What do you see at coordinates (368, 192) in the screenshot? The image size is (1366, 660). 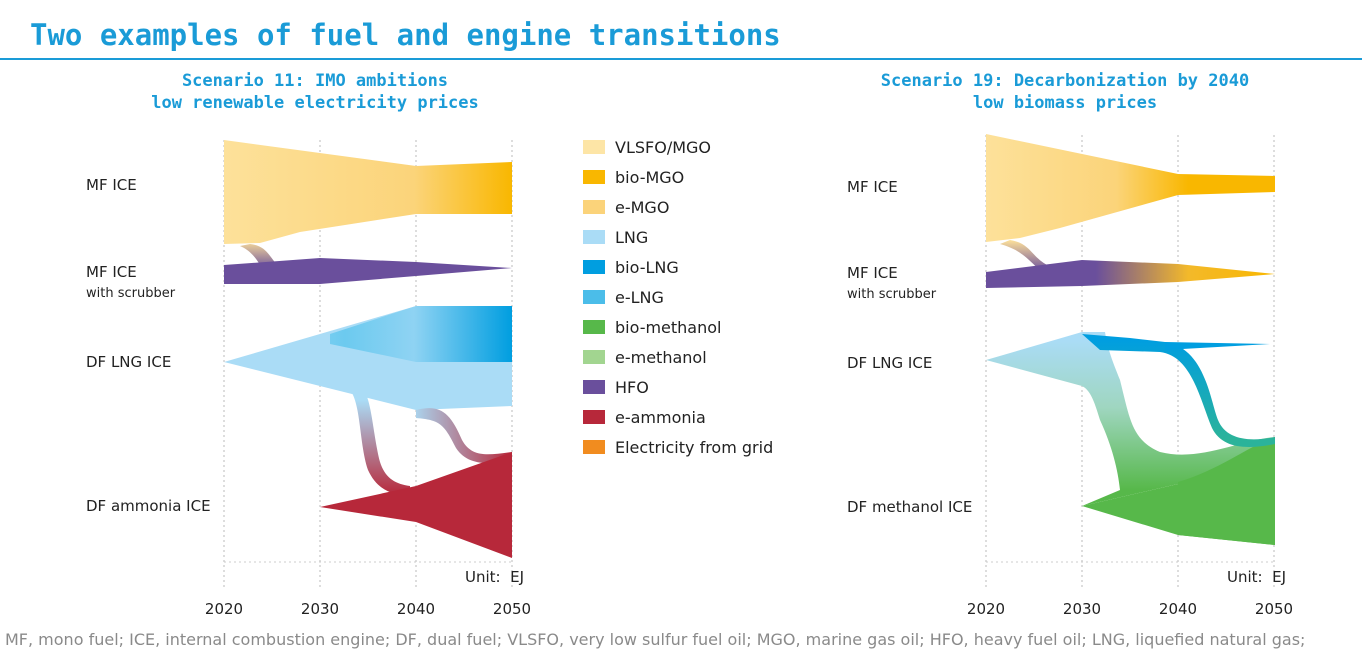 I see `band-mf-ice` at bounding box center [368, 192].